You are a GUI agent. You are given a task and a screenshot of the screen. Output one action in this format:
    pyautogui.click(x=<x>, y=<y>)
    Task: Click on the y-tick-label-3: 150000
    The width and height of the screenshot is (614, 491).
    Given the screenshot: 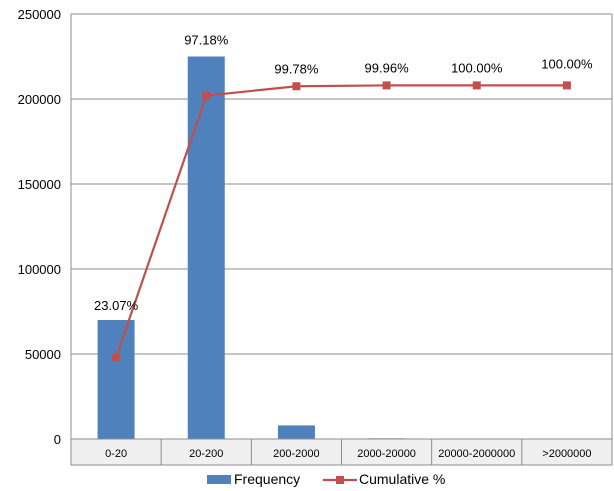 What is the action you would take?
    pyautogui.click(x=39, y=184)
    